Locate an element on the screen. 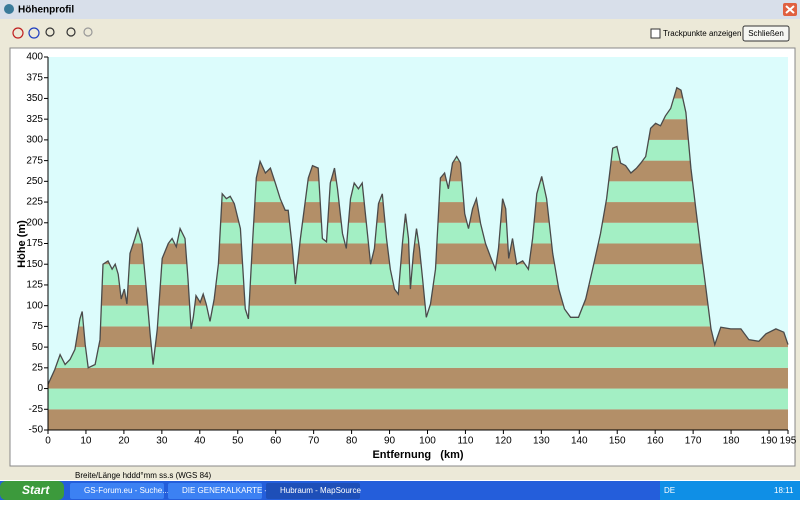  x-tick-label: 180 is located at coordinates (731, 441).